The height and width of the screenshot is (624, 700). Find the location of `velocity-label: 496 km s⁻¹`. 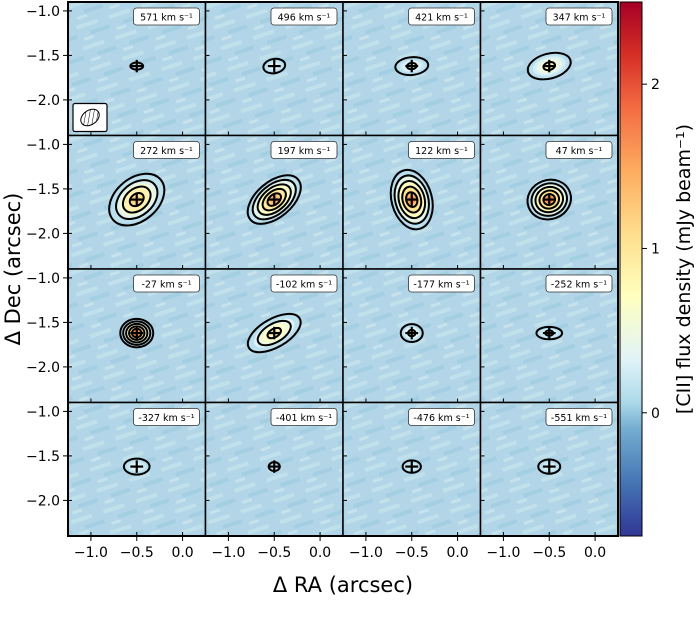

velocity-label: 496 km s⁻¹ is located at coordinates (304, 18).